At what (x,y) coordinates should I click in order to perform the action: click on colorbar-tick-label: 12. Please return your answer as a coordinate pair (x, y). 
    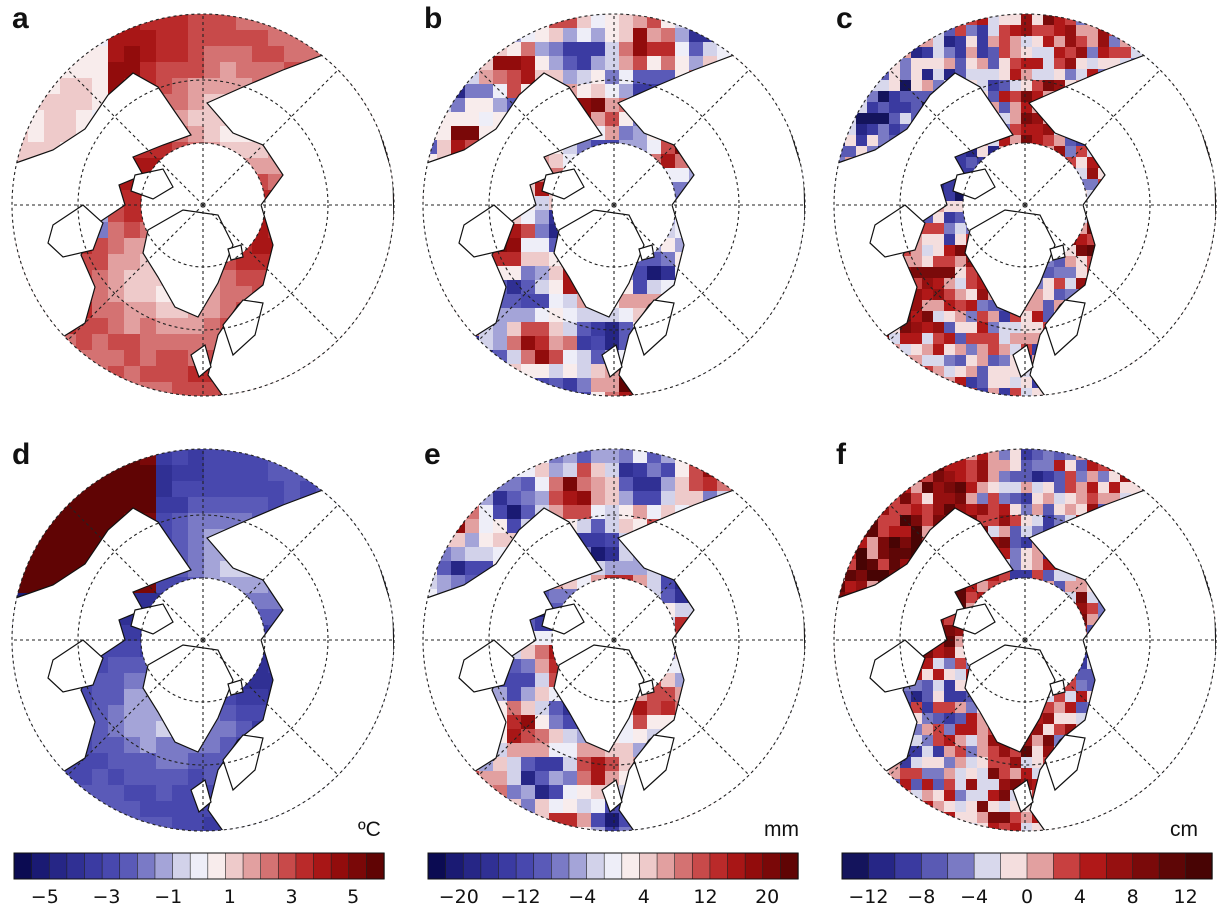
    Looking at the image, I should click on (705, 897).